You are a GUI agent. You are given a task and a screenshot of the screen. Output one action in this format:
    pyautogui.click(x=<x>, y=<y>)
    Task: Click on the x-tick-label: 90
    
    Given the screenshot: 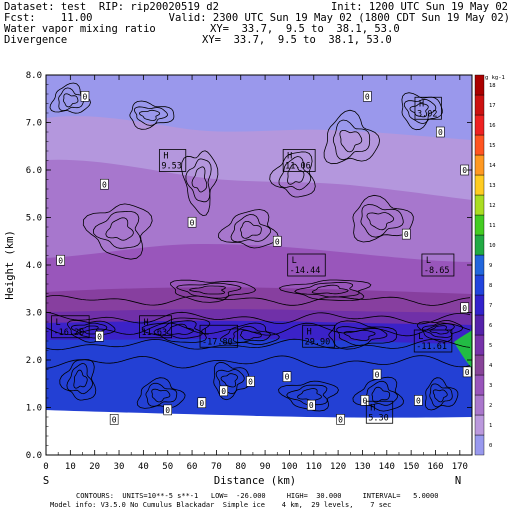 What is the action you would take?
    pyautogui.click(x=265, y=467)
    